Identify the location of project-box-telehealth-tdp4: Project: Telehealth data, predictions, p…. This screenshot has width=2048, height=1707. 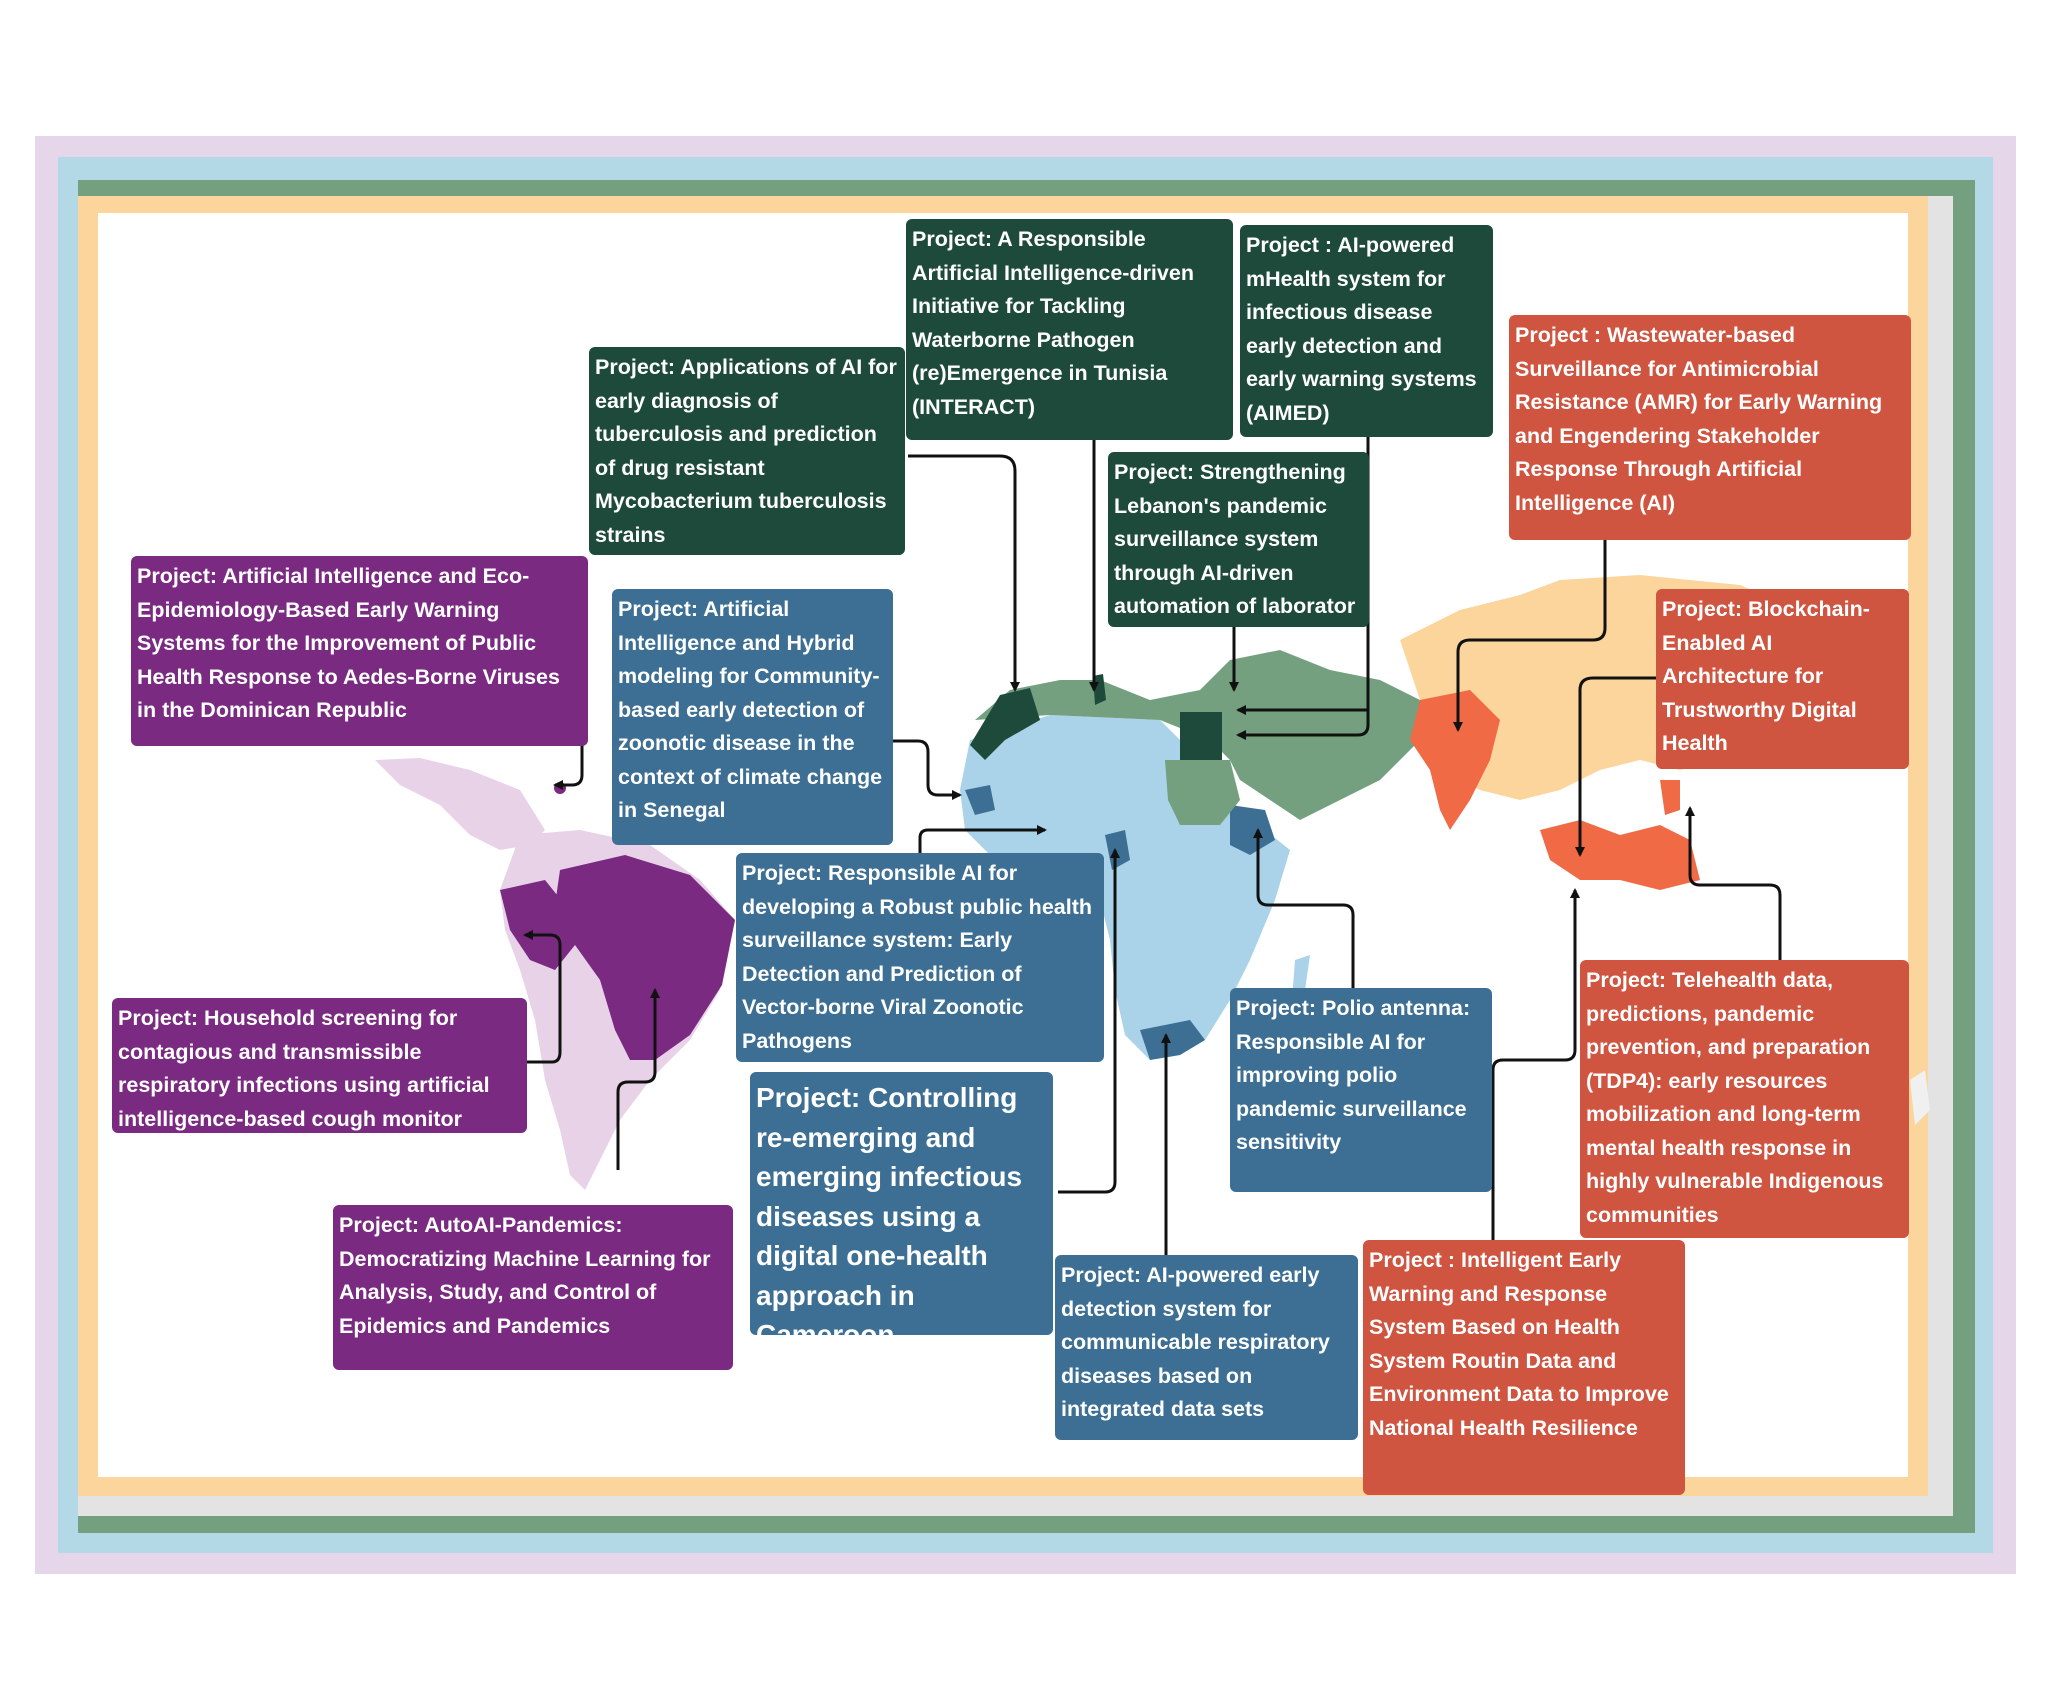
(1744, 1099).